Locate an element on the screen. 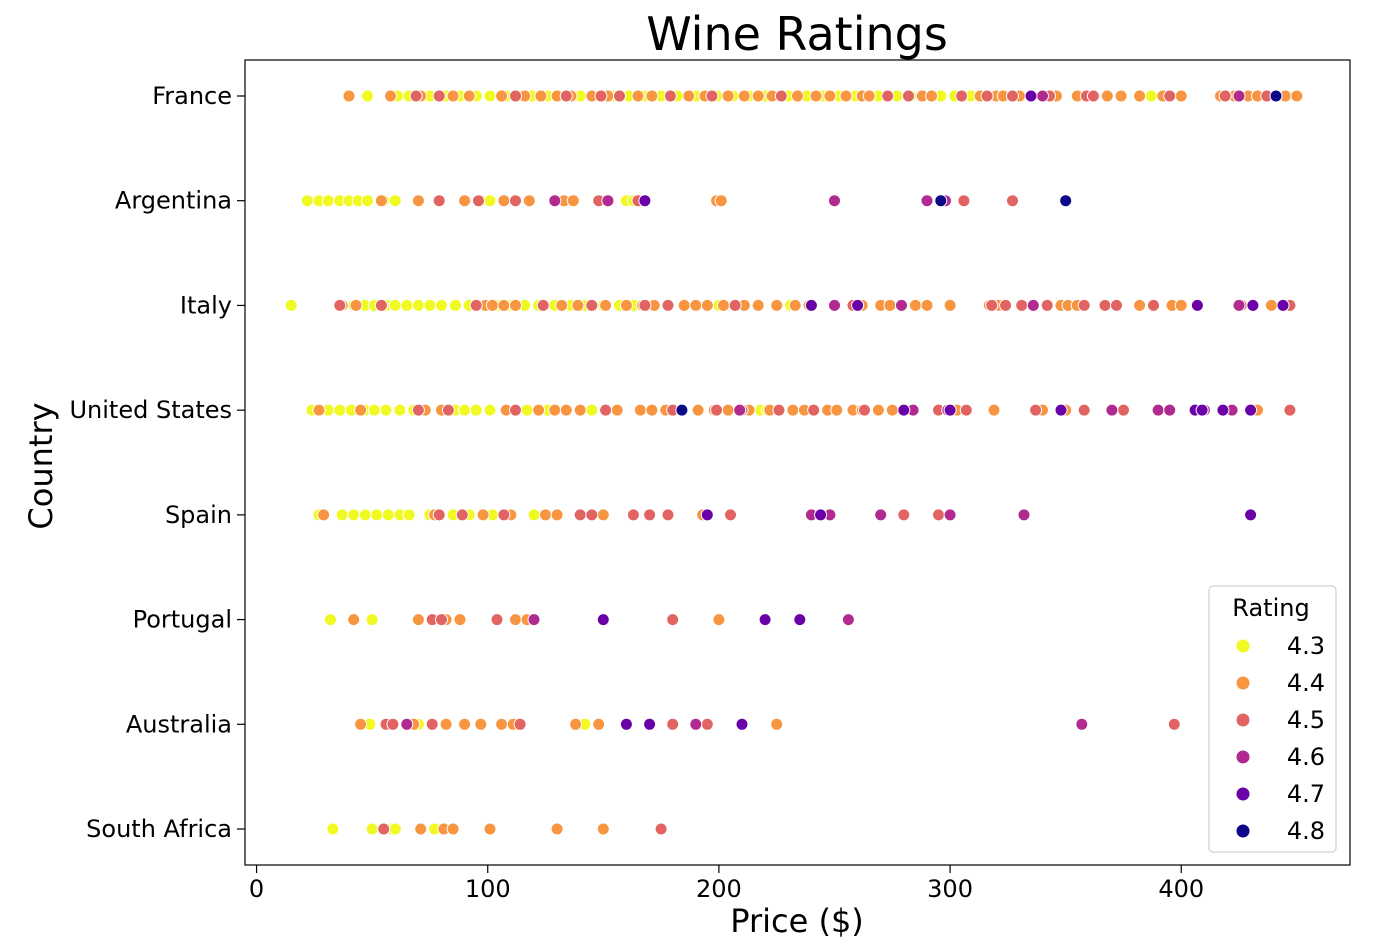  x-tick-label: 400 is located at coordinates (1181, 889).